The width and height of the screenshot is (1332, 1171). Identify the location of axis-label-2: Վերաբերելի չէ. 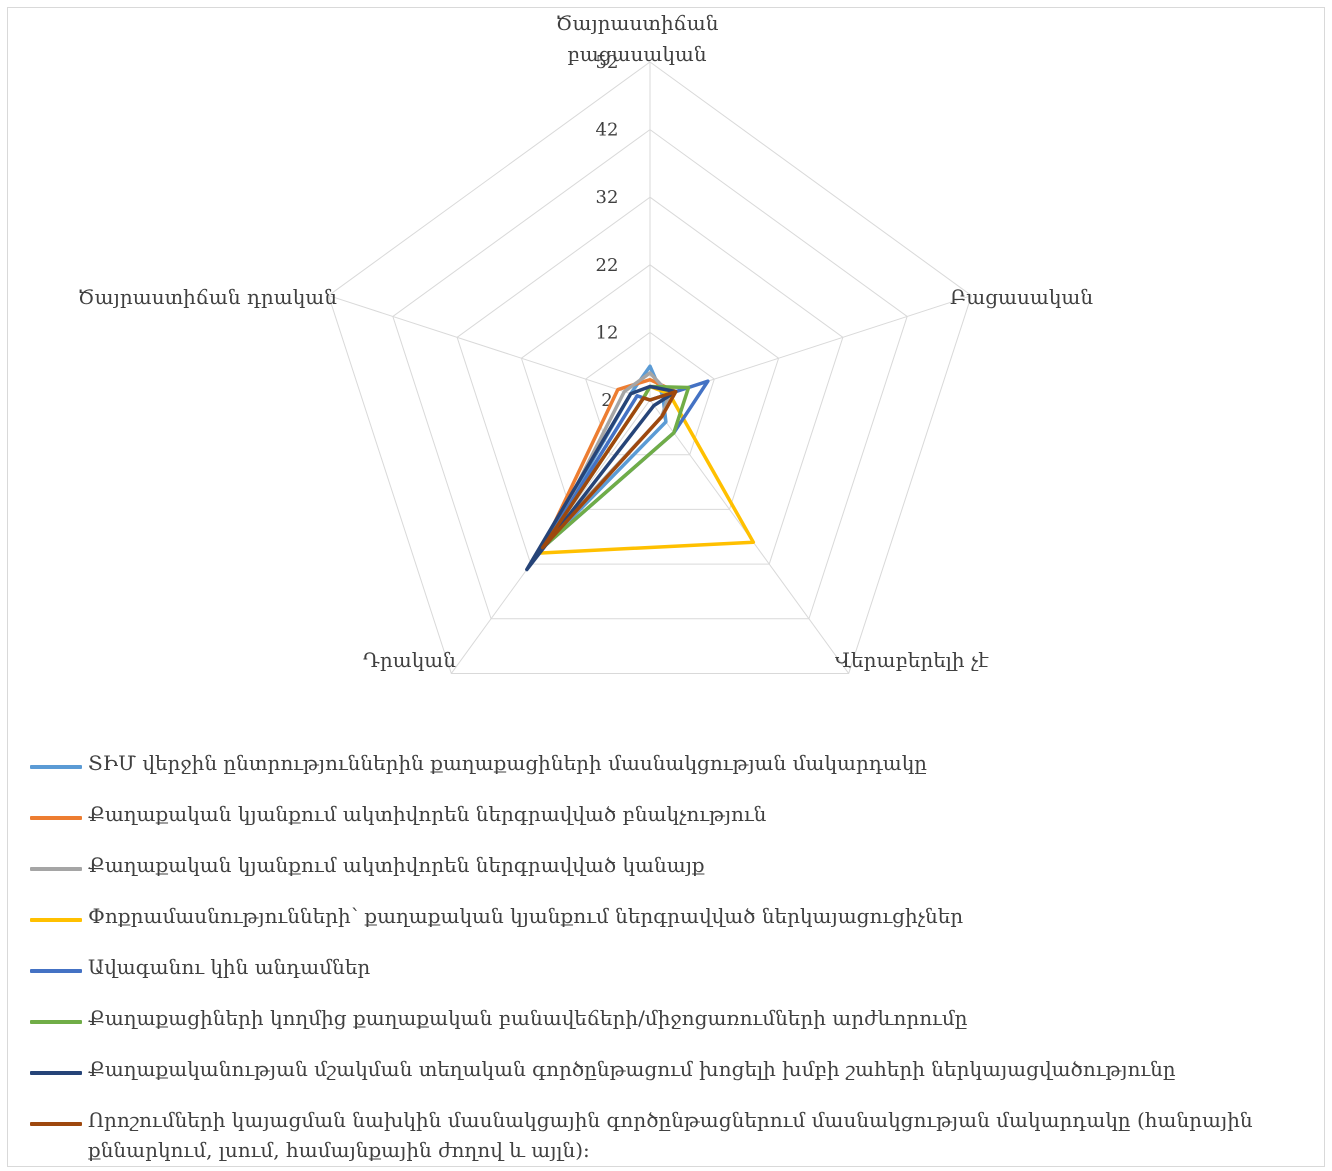
(912, 660).